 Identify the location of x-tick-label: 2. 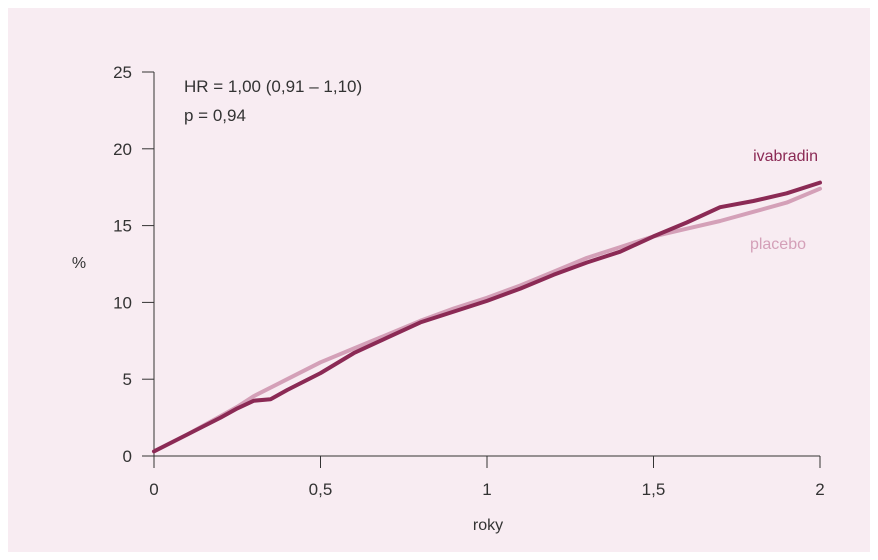
(819, 489).